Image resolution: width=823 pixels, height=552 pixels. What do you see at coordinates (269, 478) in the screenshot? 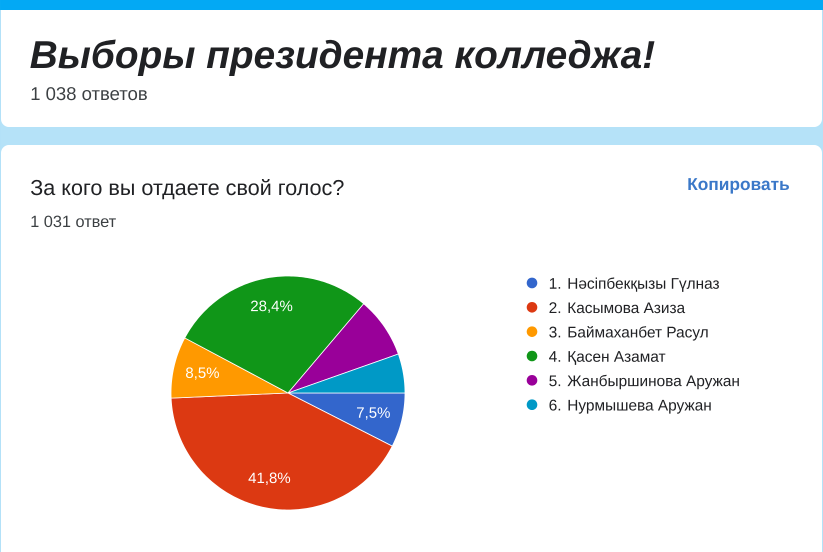
I see `data-label: 41,8%` at bounding box center [269, 478].